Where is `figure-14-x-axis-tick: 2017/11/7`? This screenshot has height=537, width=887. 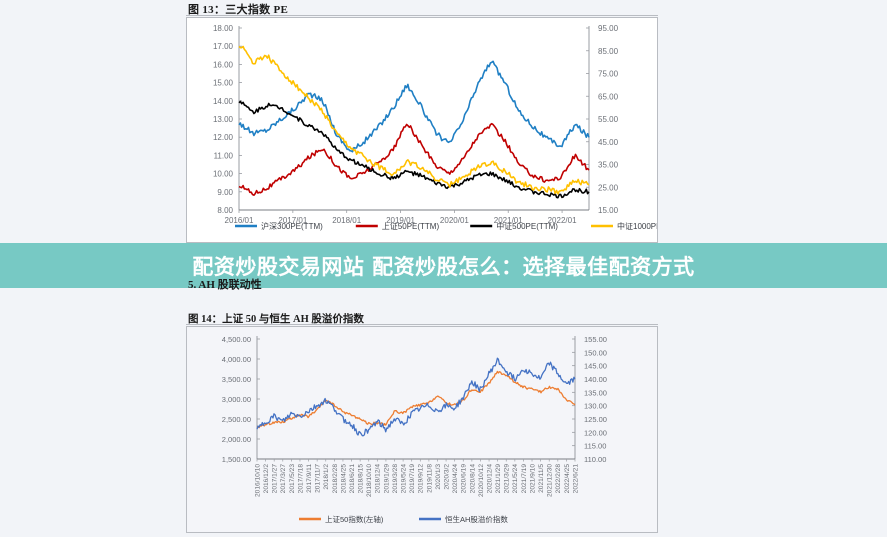 figure-14-x-axis-tick: 2017/11/7 is located at coordinates (318, 478).